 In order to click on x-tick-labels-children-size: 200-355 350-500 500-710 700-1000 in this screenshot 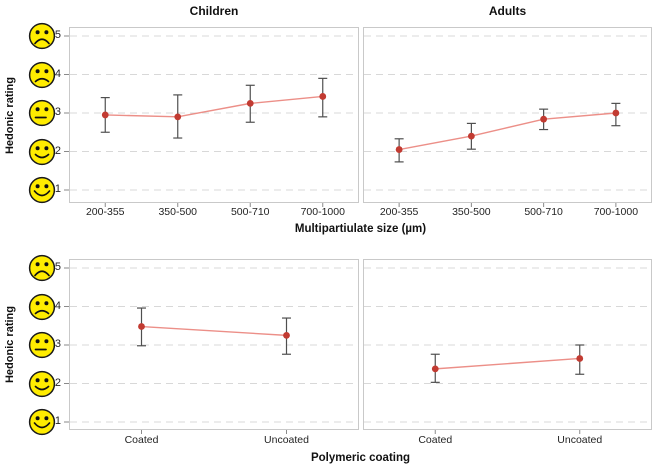, I will do `click(214, 213)`.